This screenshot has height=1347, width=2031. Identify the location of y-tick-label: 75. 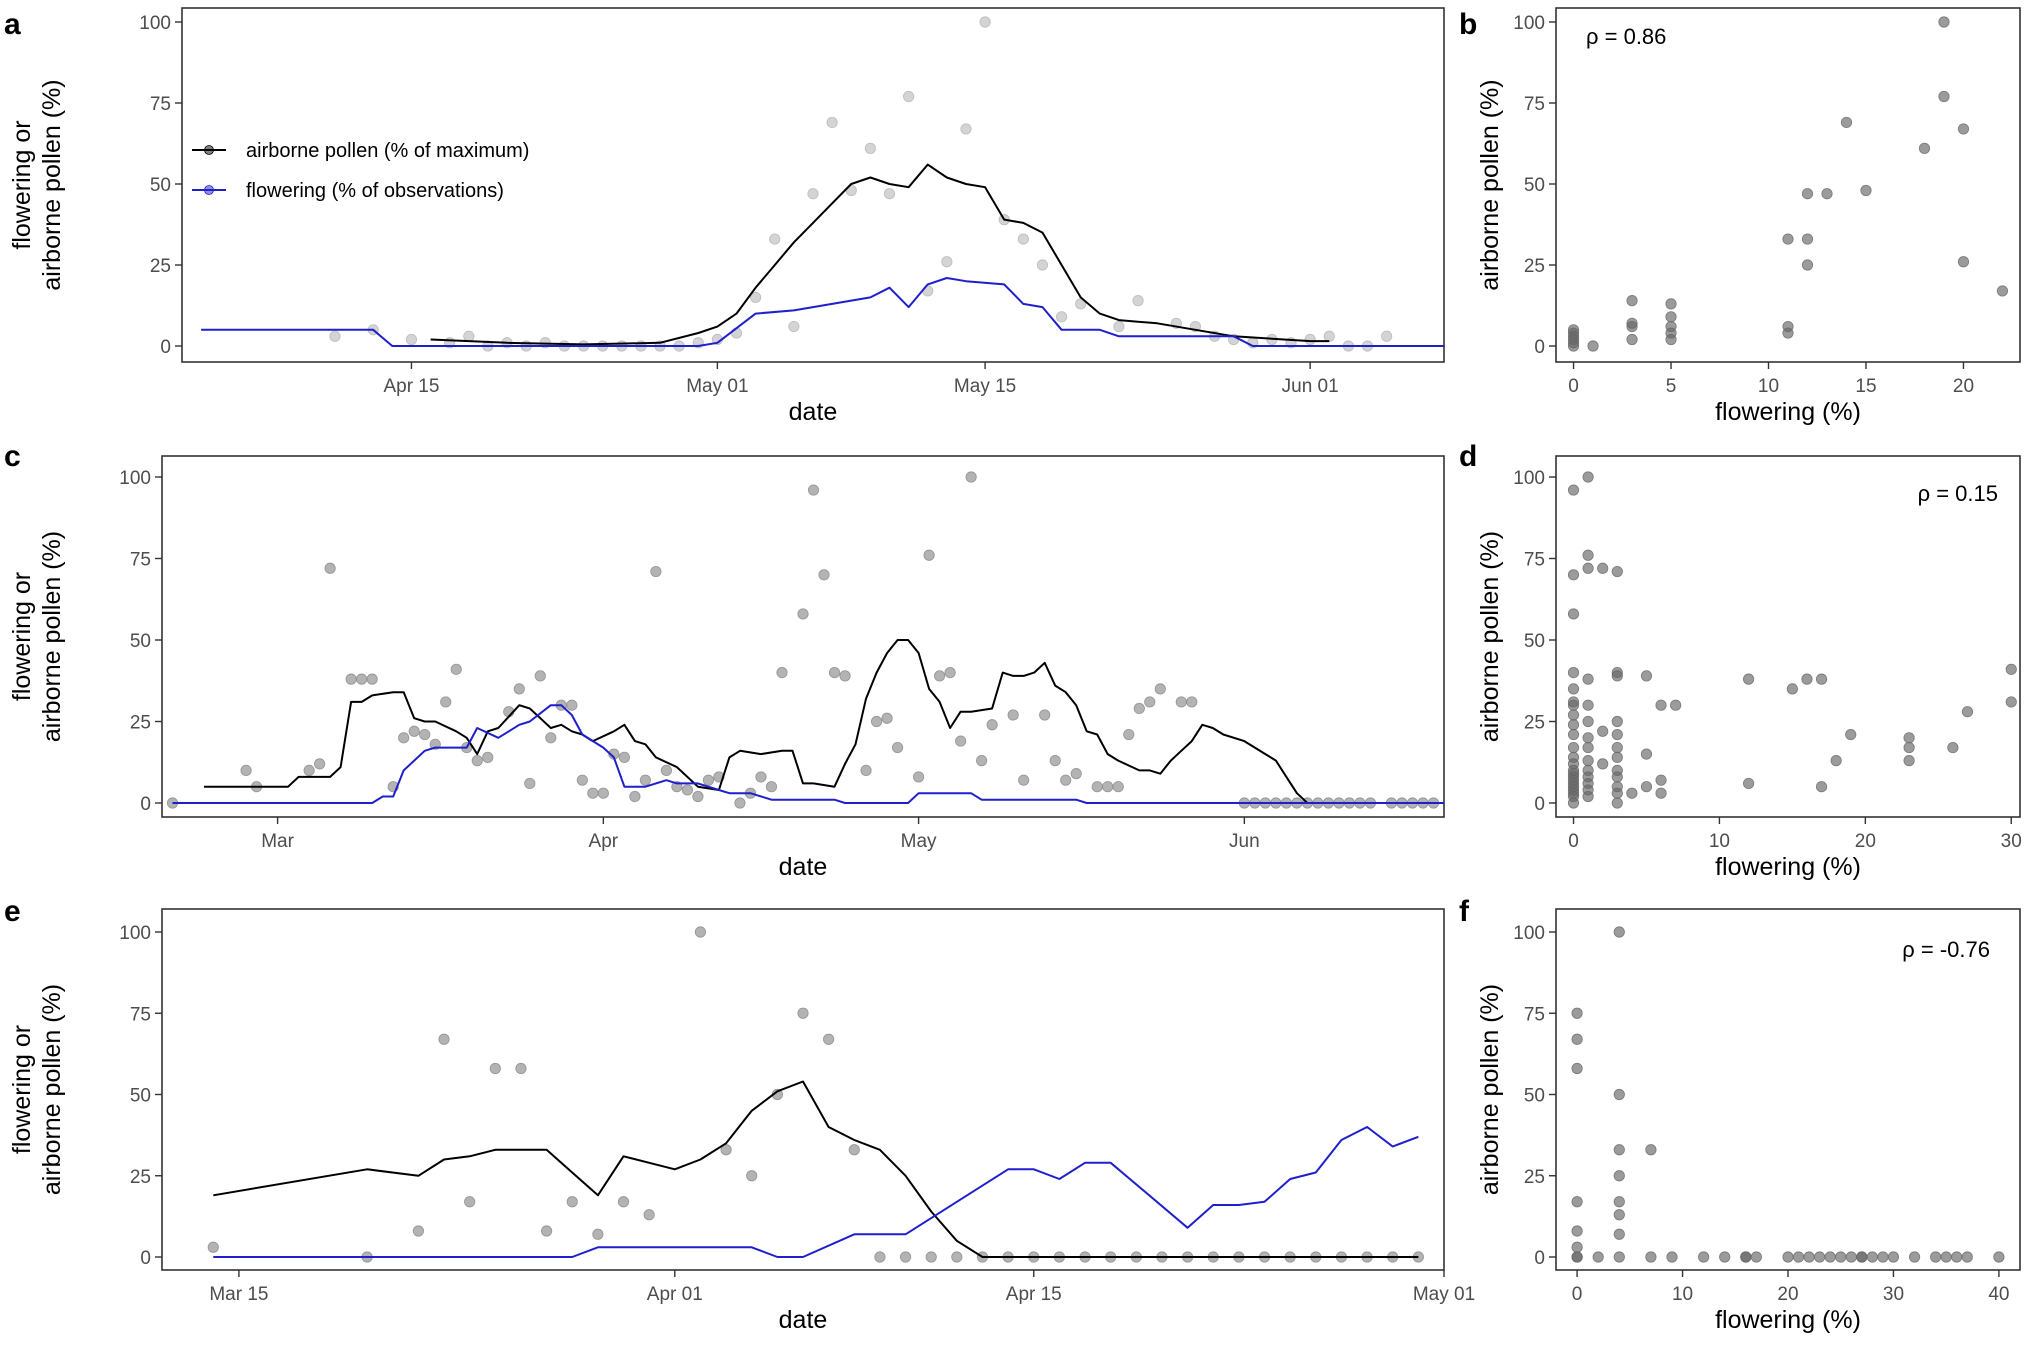
(140, 1014).